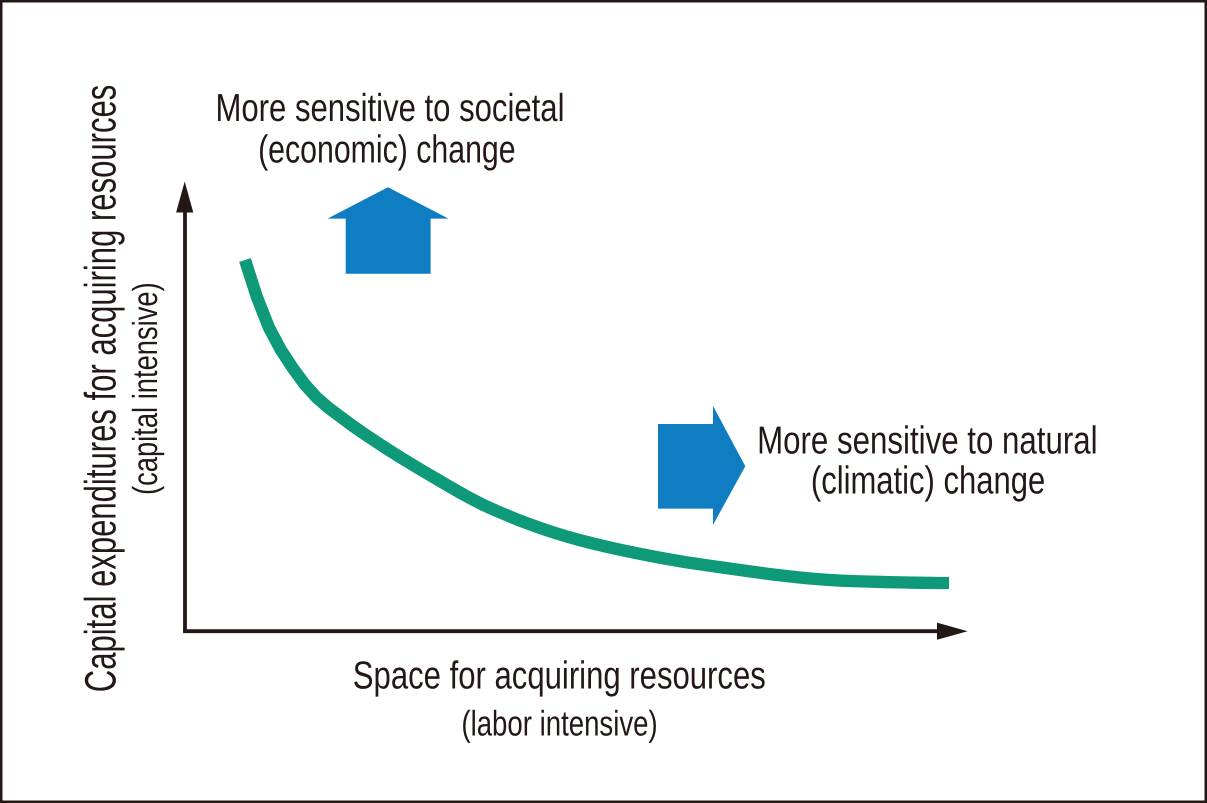 The width and height of the screenshot is (1207, 803). I want to click on svg-text: (climatic) change, so click(928, 480).